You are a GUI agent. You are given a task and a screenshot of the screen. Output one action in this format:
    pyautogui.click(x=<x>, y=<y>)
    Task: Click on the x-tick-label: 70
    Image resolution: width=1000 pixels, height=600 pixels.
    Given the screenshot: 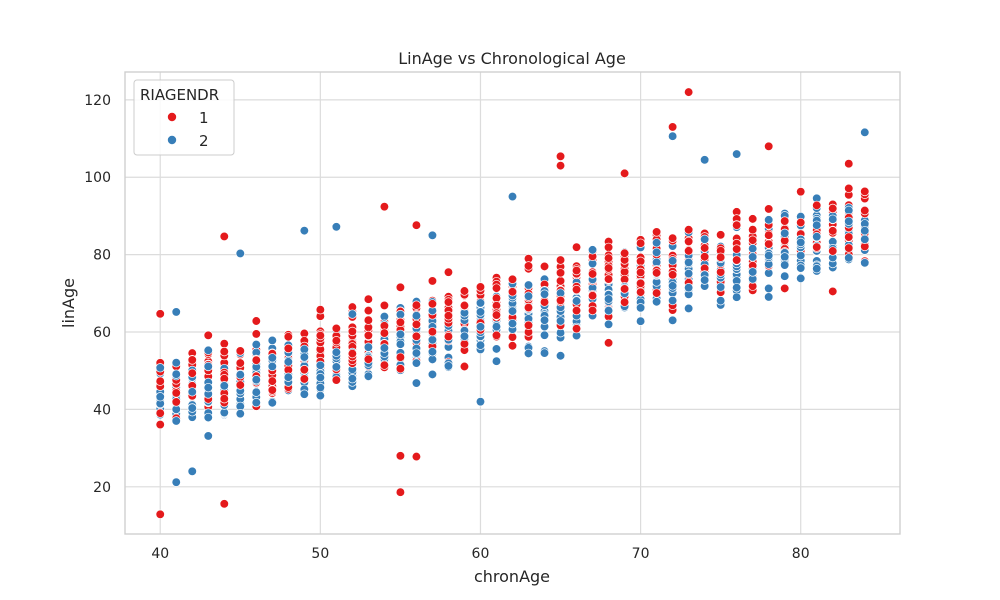 What is the action you would take?
    pyautogui.click(x=641, y=554)
    